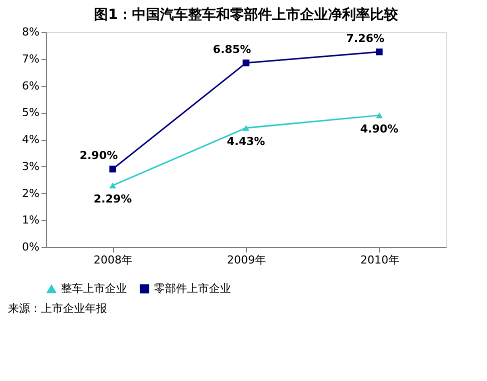 Image resolution: width=487 pixels, height=381 pixels. Describe the element at coordinates (99, 155) in the screenshot. I see `data-label: 2.90%` at that location.